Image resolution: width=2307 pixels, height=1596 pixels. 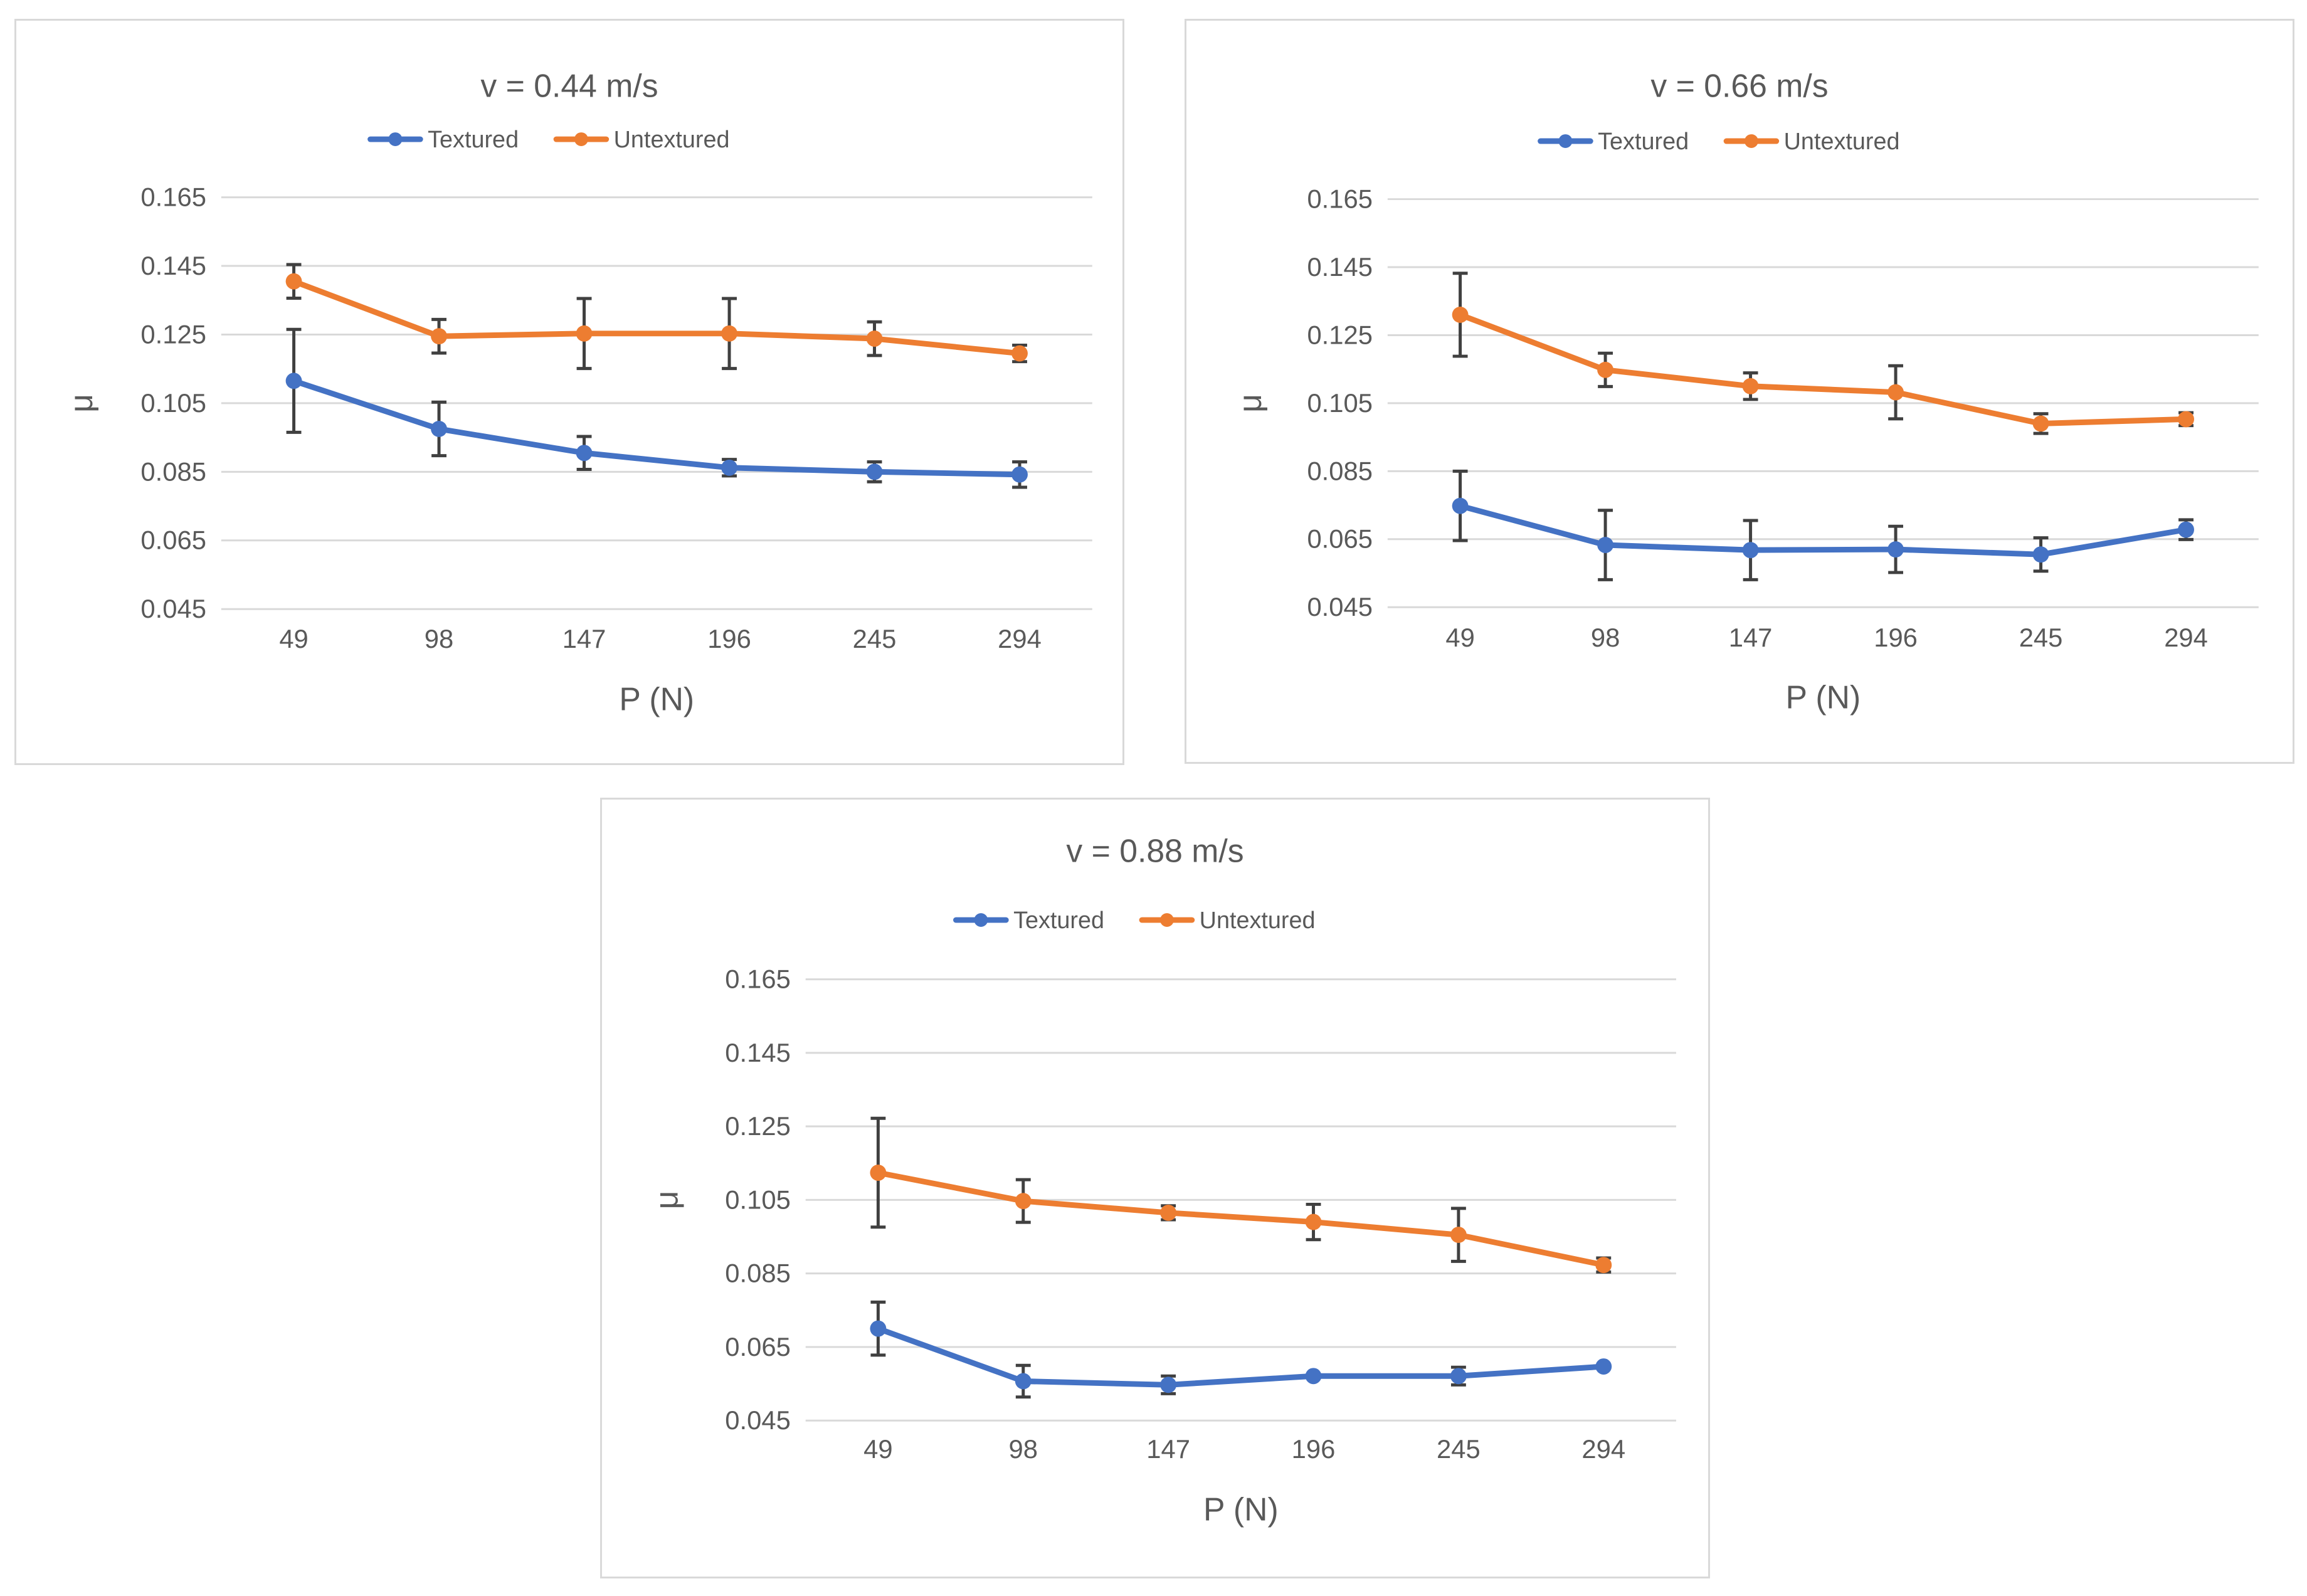 I want to click on y-tick-label: 0.065, so click(x=1340, y=539).